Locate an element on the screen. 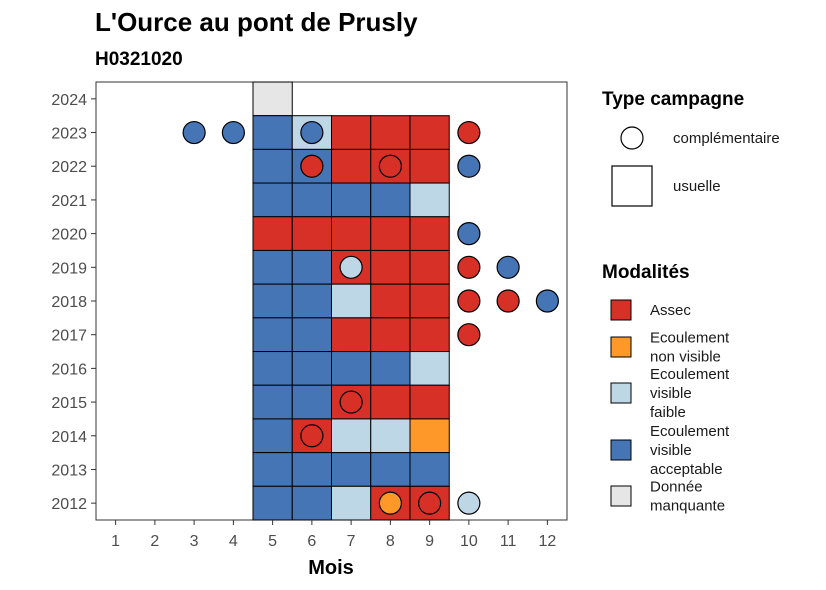 Image resolution: width=826 pixels, height=590 pixels. x-tick-label: 3 is located at coordinates (194, 541).